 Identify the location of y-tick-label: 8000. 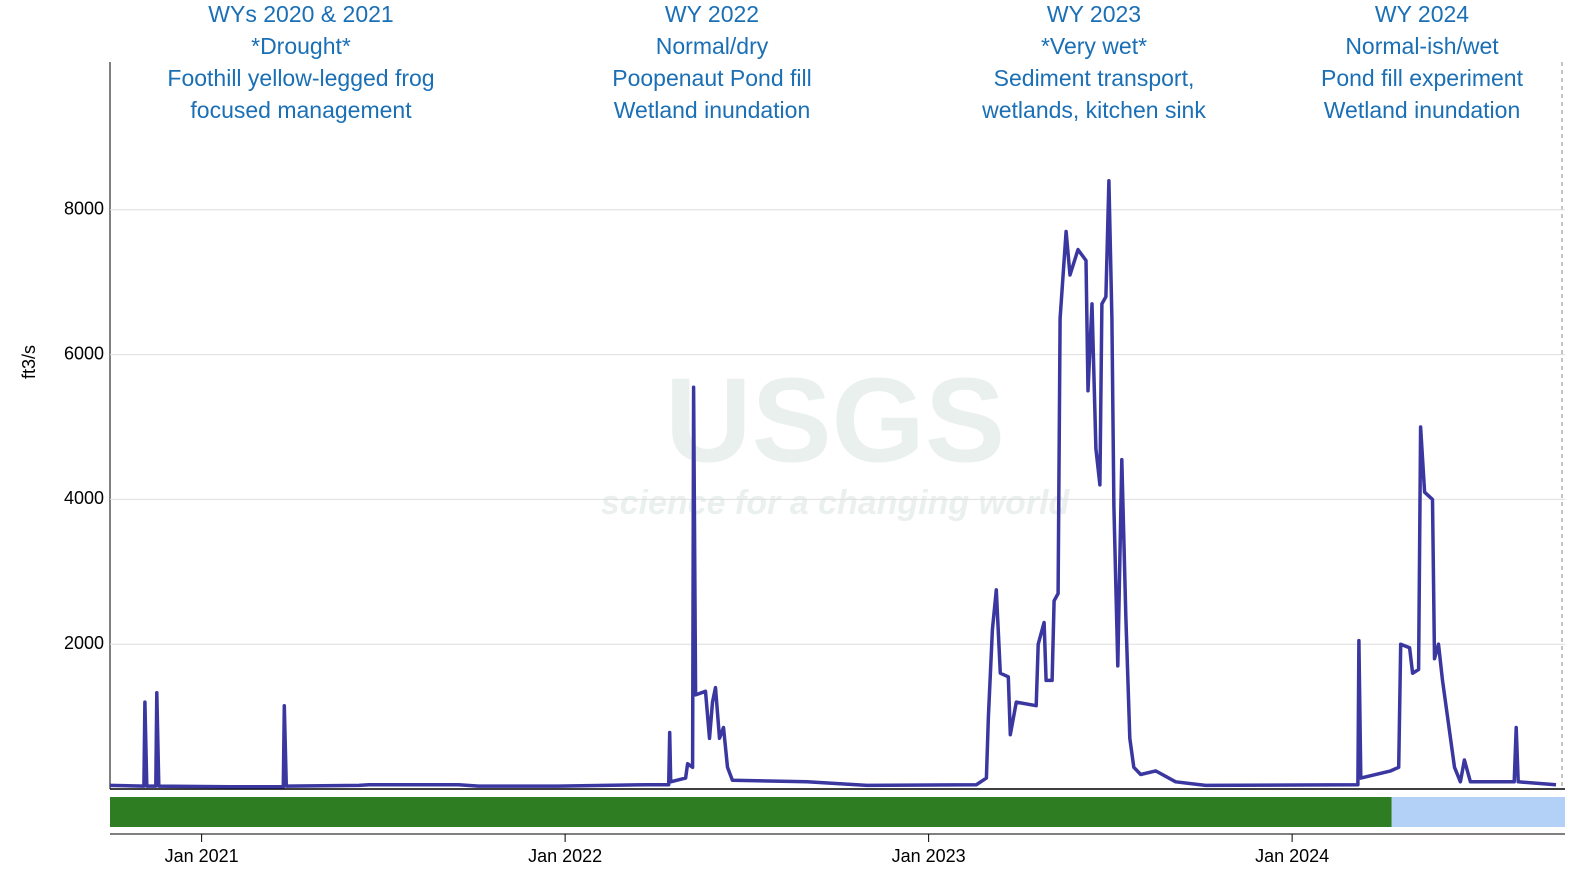
(84, 209).